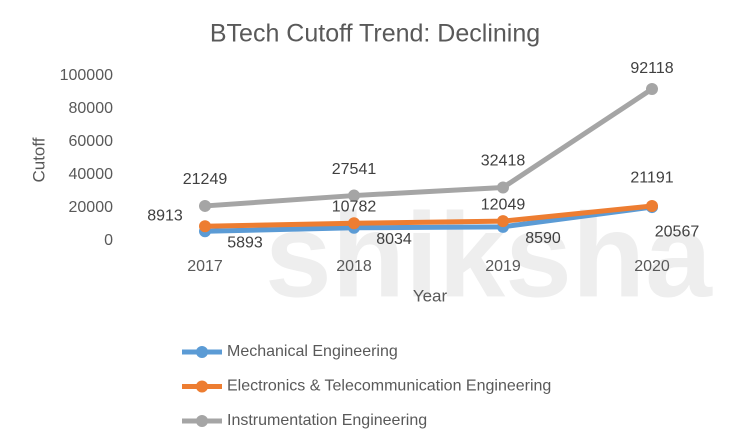 This screenshot has height=431, width=739. What do you see at coordinates (651, 68) in the screenshot?
I see `data-label: 92118` at bounding box center [651, 68].